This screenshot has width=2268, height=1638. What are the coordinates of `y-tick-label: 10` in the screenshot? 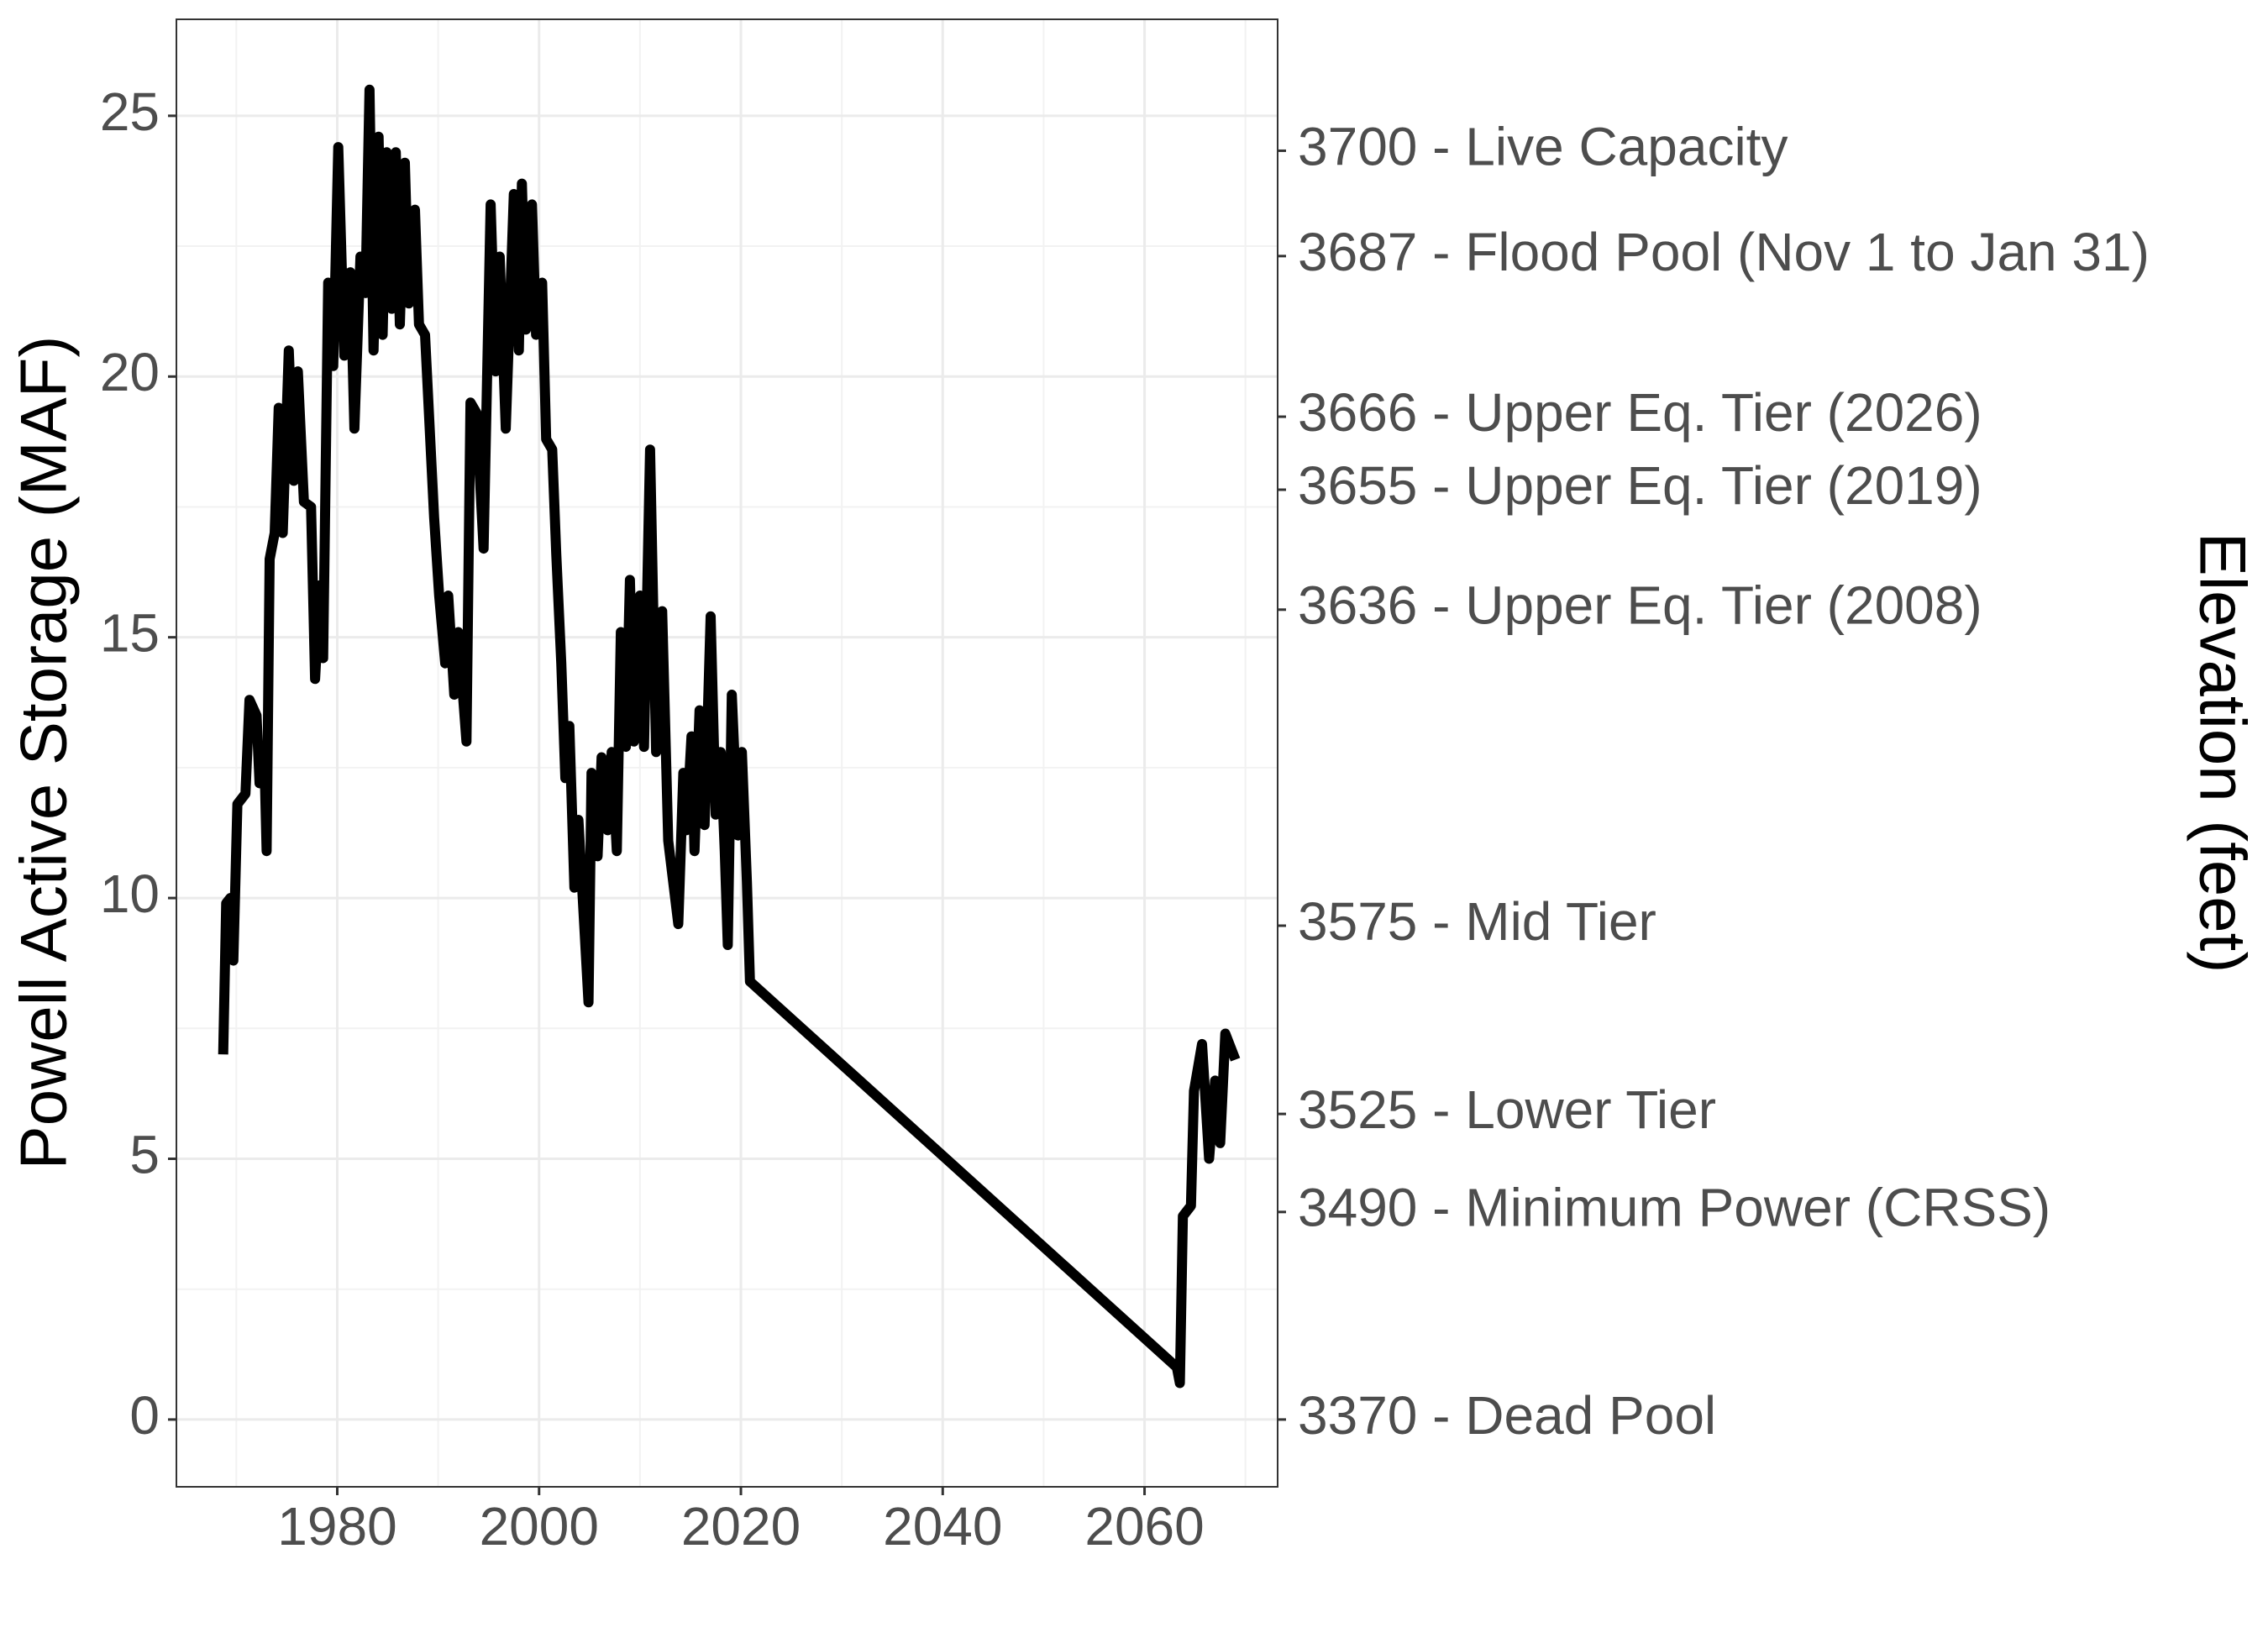 It's located at (130, 894).